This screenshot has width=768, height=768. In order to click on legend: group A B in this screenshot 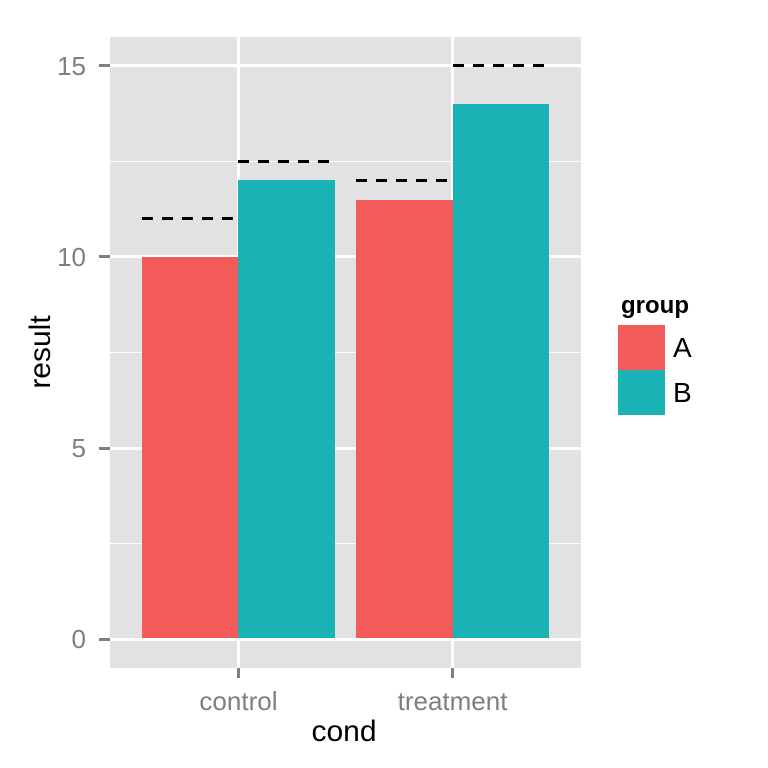, I will do `click(655, 354)`.